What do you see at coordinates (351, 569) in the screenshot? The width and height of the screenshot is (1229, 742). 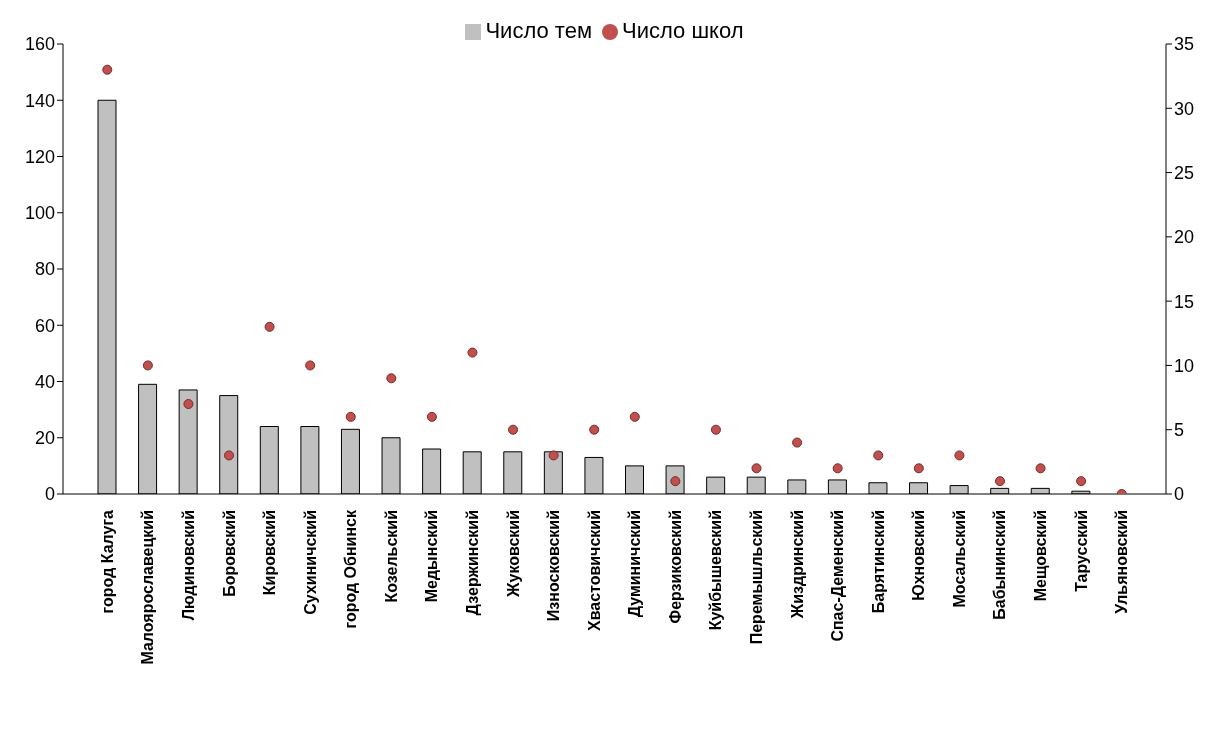 I see `x-tick-label: город Обнинск` at bounding box center [351, 569].